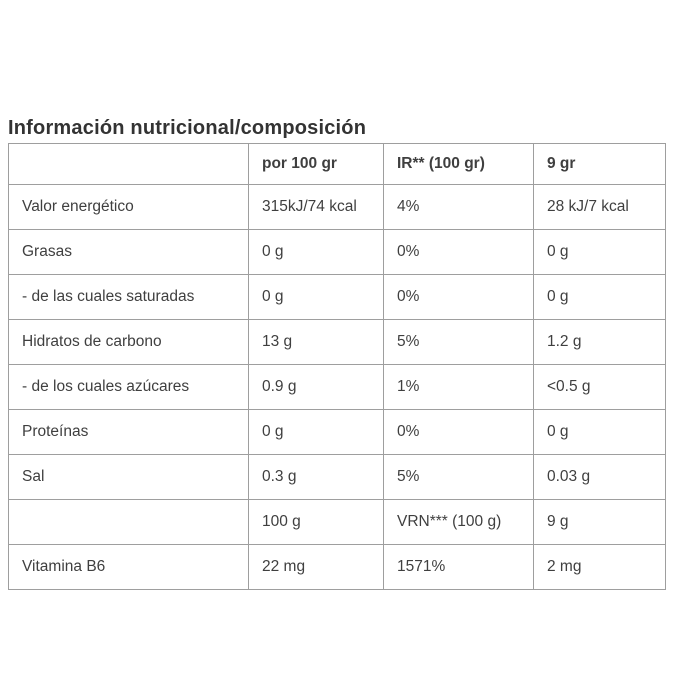 The height and width of the screenshot is (700, 700). I want to click on table-row: Grasas 0 g 0% 0 g, so click(337, 252).